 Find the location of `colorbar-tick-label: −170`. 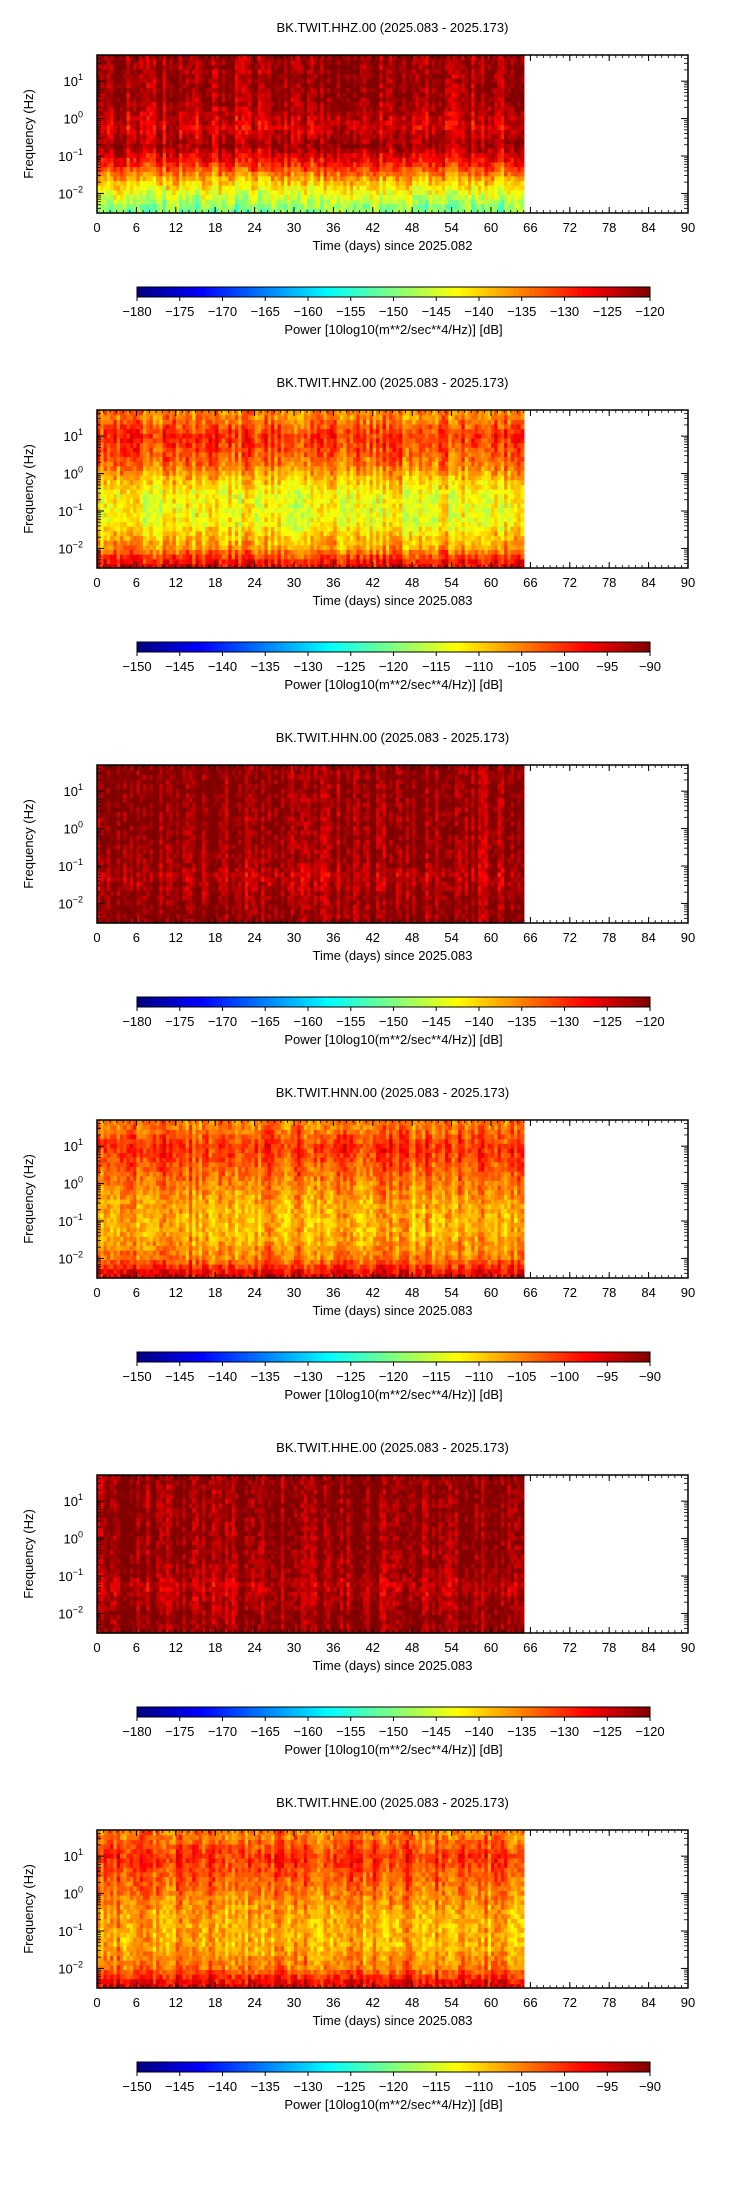

colorbar-tick-label: −170 is located at coordinates (222, 1021).